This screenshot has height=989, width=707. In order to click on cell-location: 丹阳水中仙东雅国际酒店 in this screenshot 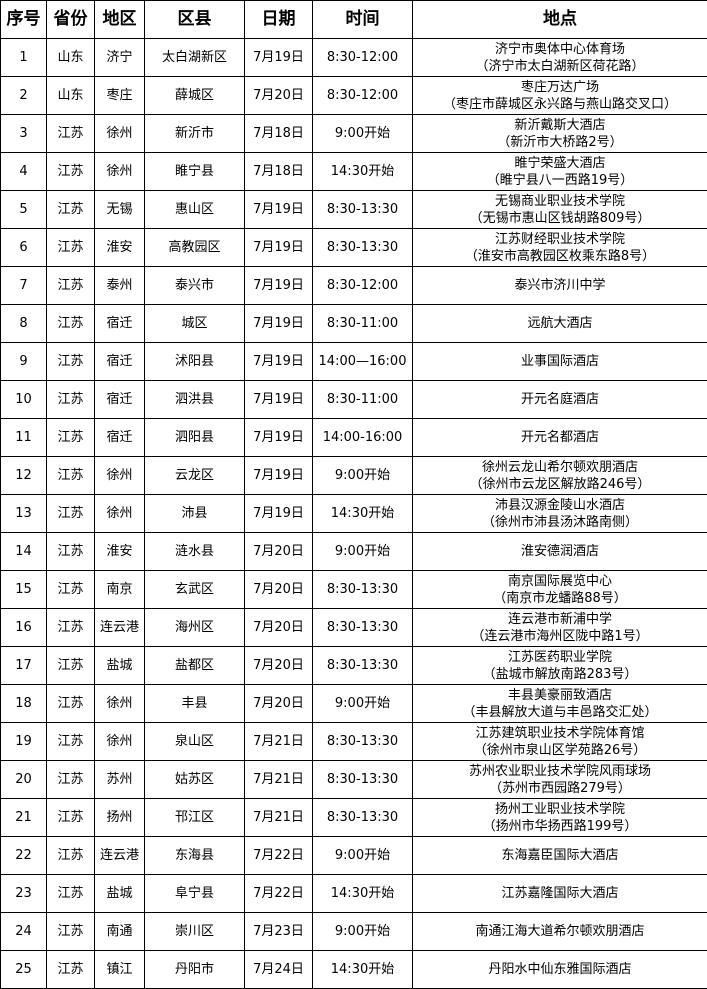, I will do `click(559, 969)`.